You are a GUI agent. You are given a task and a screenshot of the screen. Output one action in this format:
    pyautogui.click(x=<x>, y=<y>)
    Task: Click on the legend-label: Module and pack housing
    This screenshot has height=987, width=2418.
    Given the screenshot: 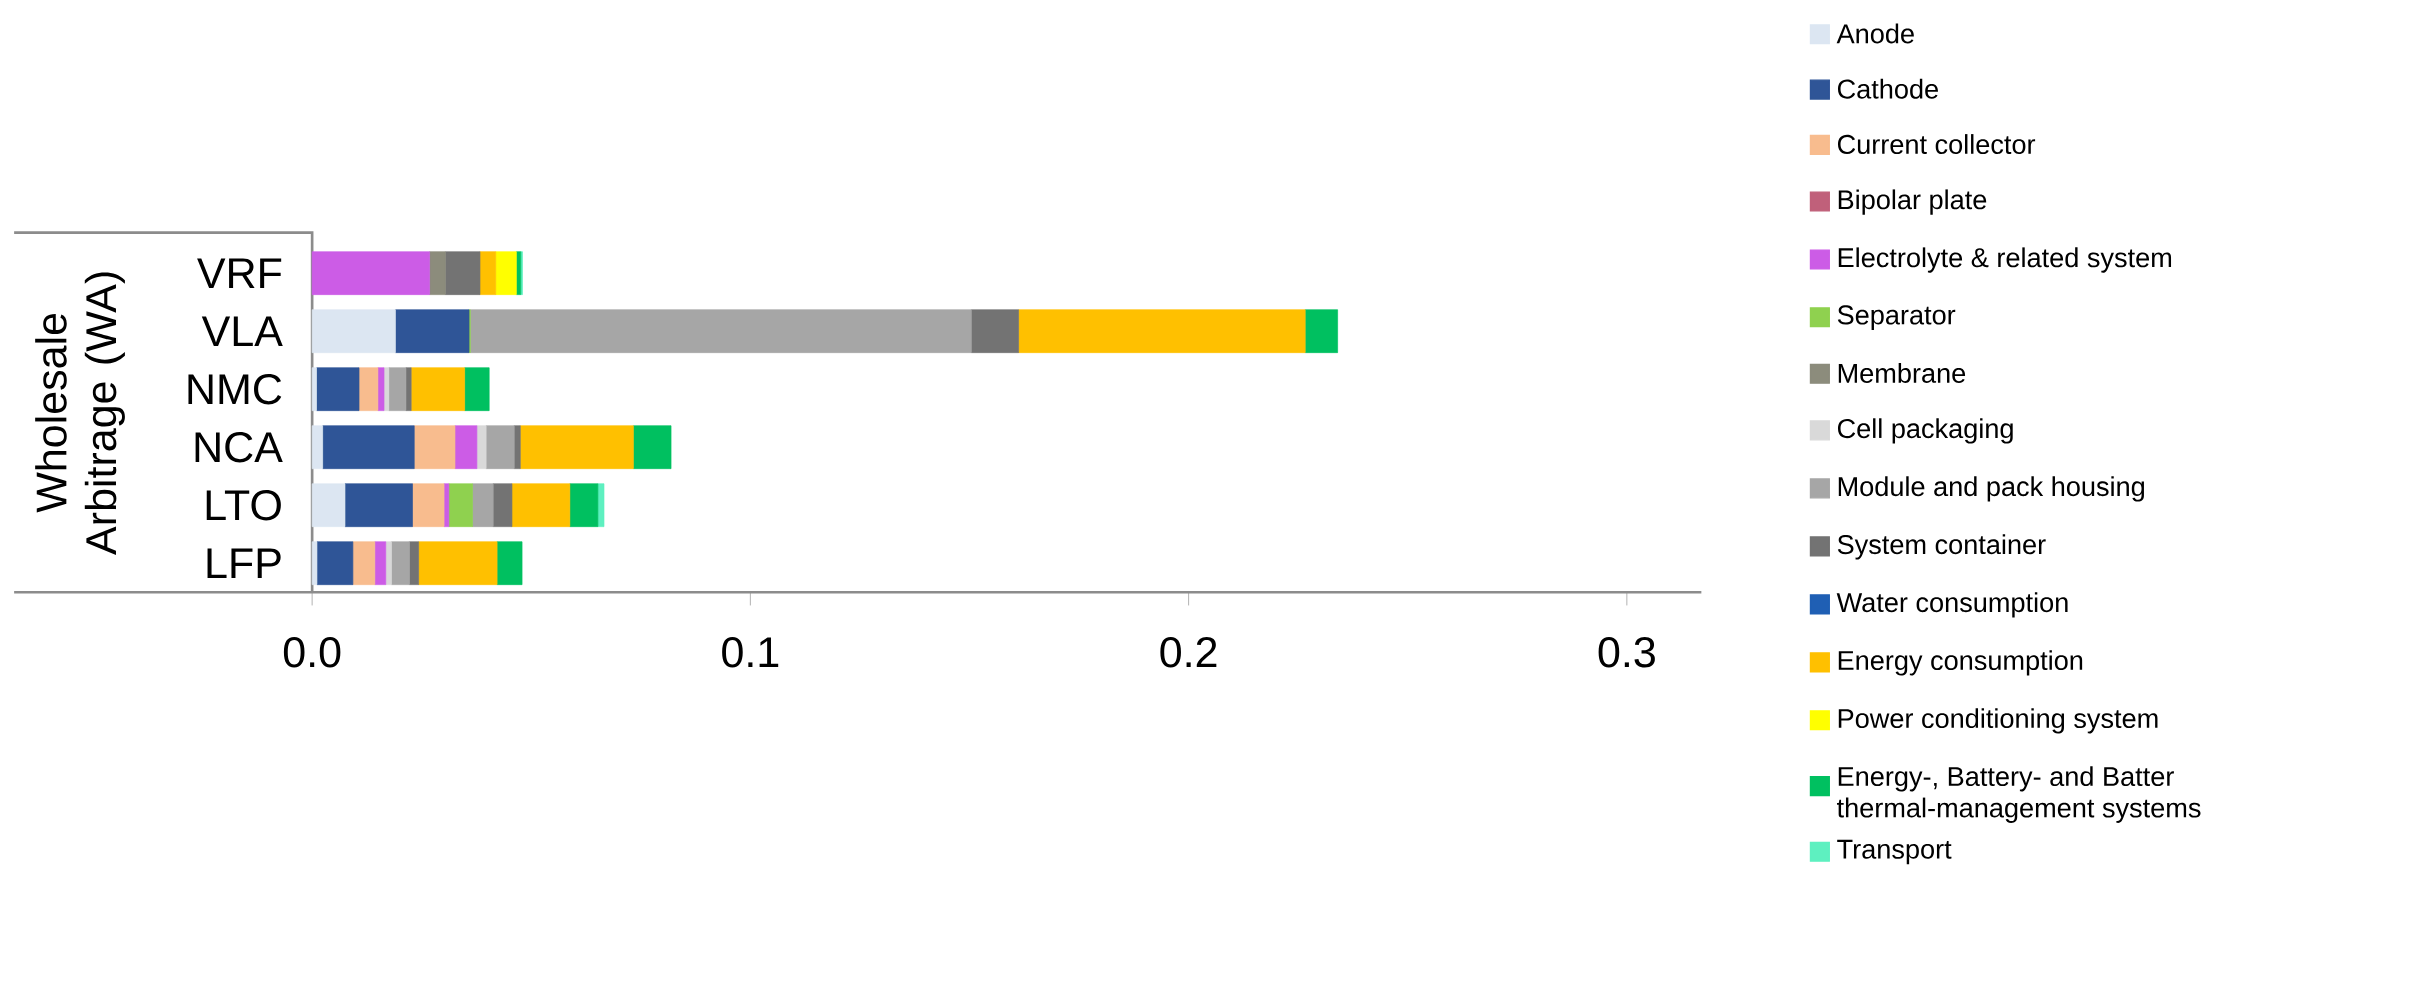 What is the action you would take?
    pyautogui.click(x=1991, y=489)
    